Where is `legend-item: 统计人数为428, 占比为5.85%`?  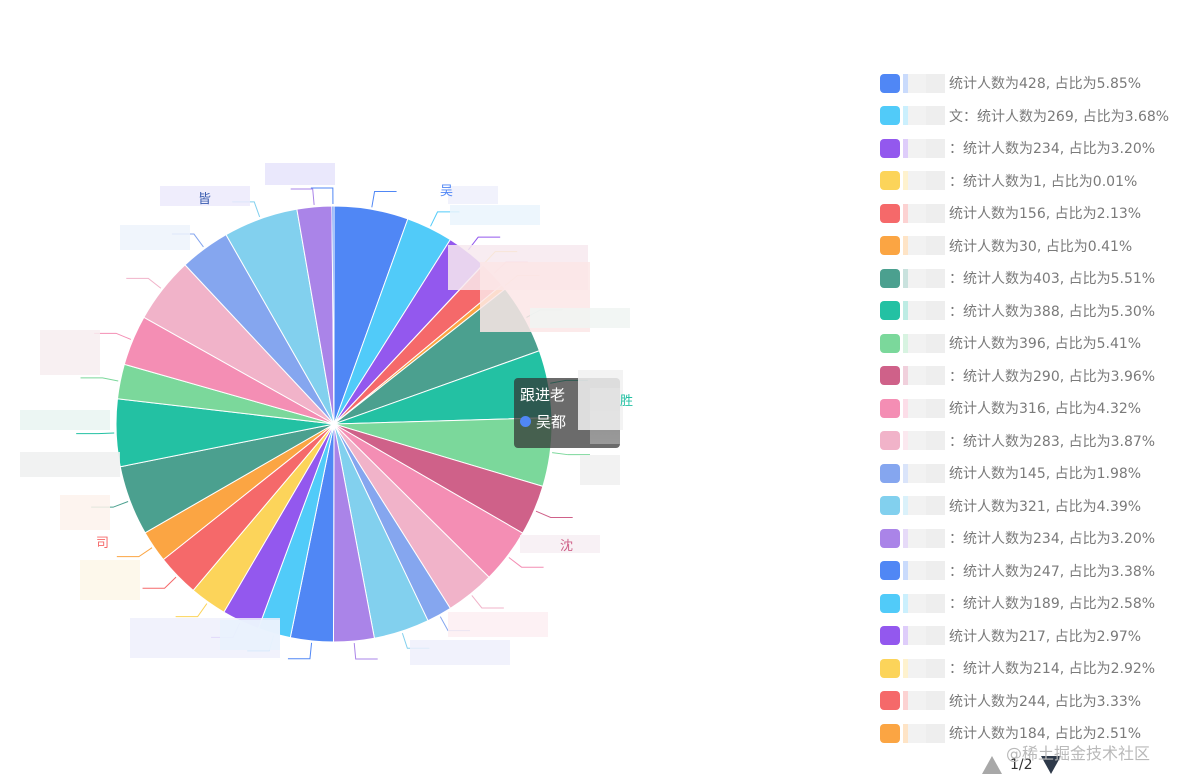
legend-item: 统计人数为428, 占比为5.85% is located at coordinates (1010, 83).